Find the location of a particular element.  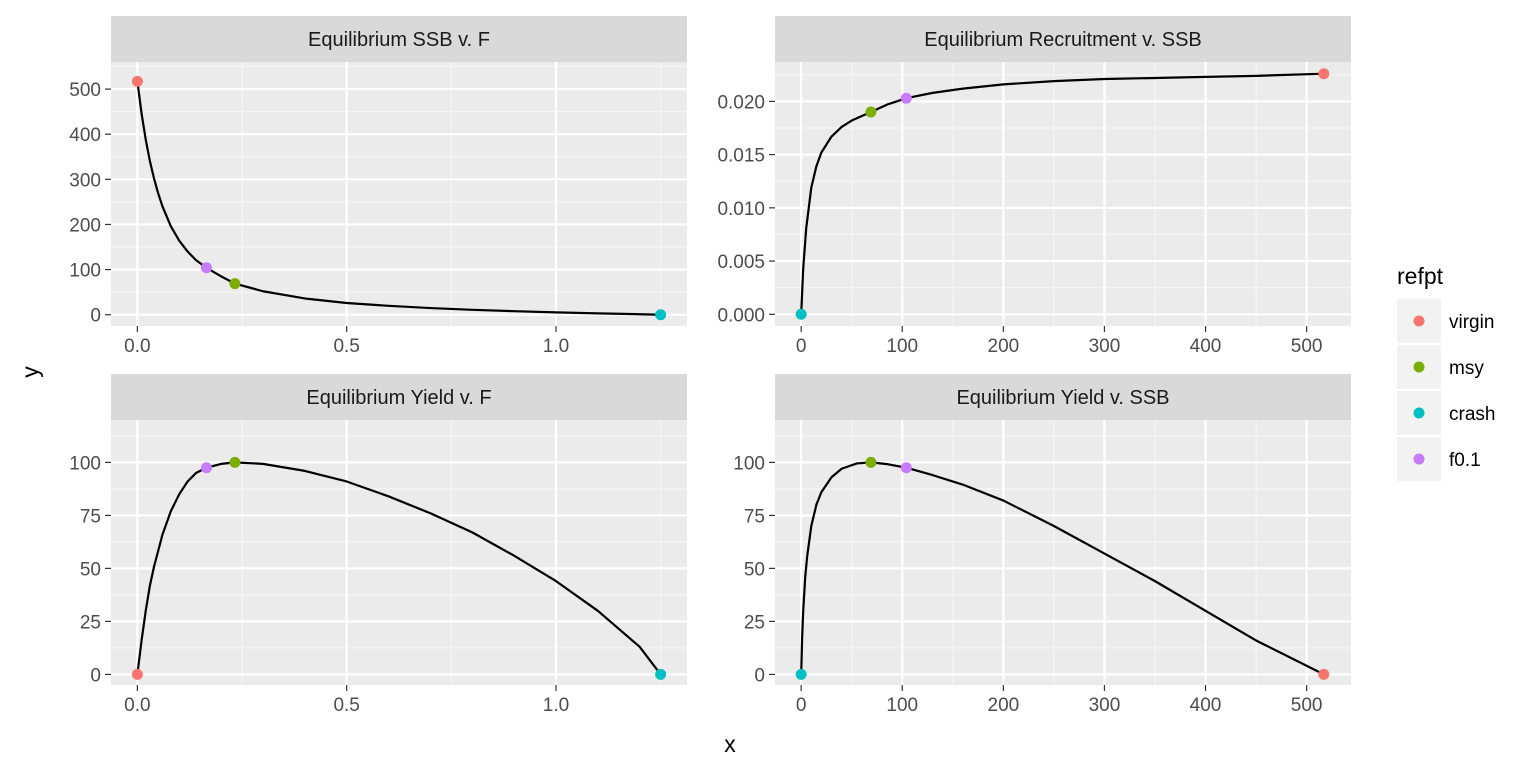

legend-label: f0.1 is located at coordinates (1465, 460).